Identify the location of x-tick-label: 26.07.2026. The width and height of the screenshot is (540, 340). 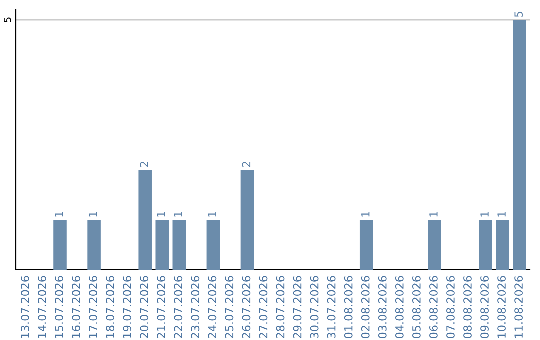
(246, 307).